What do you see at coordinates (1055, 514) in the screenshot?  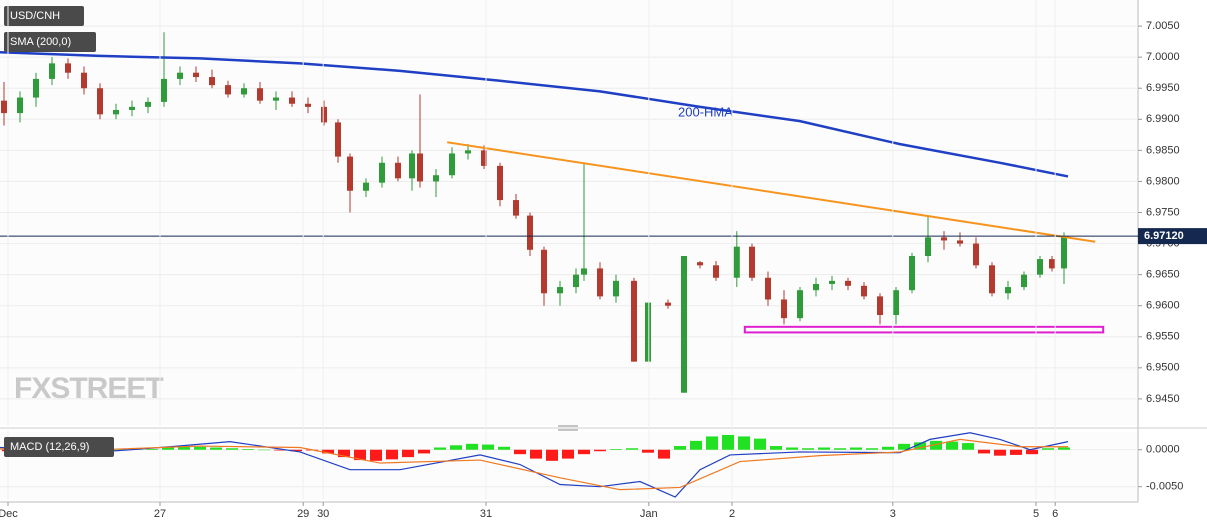 I see `x-tick-label: 6` at bounding box center [1055, 514].